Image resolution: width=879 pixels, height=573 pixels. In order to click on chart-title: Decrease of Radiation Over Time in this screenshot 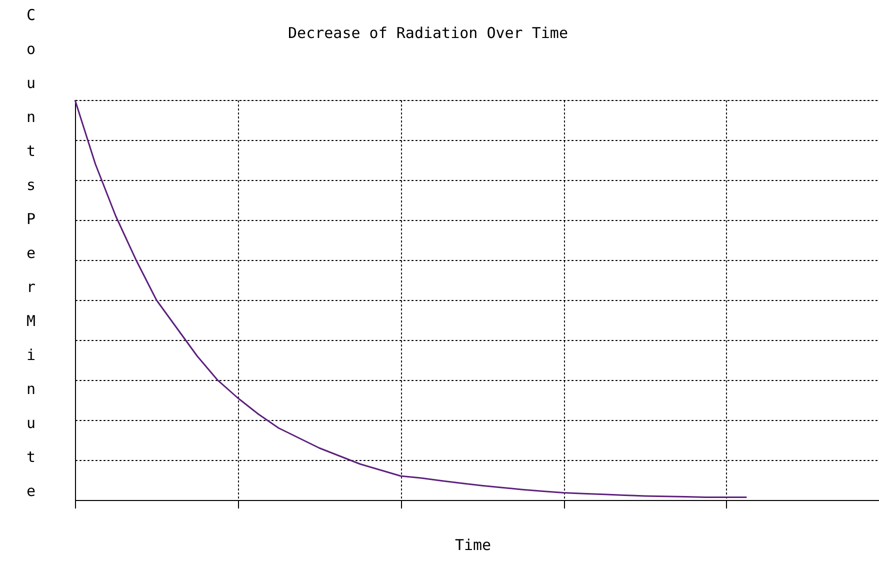, I will do `click(428, 33)`.